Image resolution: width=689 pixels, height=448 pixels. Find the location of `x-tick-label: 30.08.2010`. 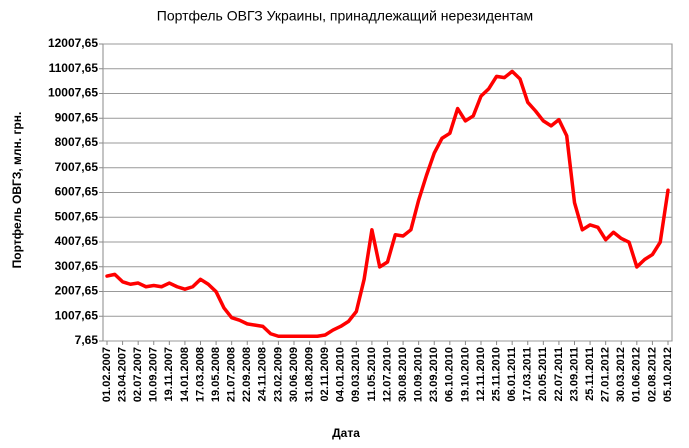

x-tick-label: 30.08.2010 is located at coordinates (403, 374).